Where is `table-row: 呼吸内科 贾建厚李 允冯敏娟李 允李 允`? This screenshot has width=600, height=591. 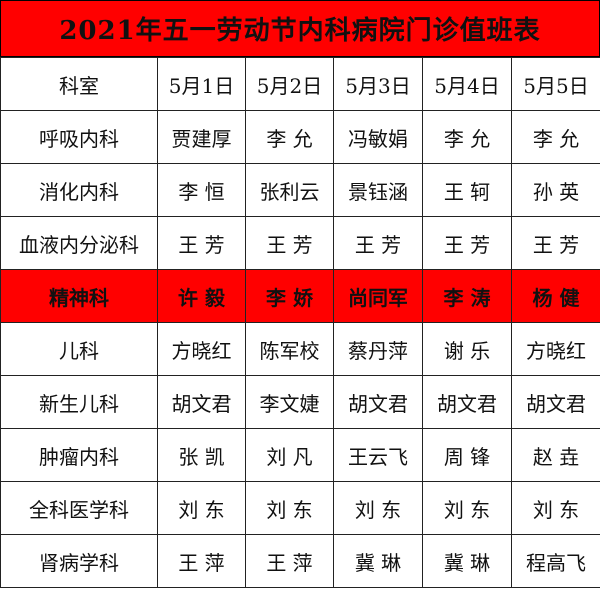 table-row: 呼吸内科 贾建厚李 允冯敏娟李 允李 允 is located at coordinates (300, 137).